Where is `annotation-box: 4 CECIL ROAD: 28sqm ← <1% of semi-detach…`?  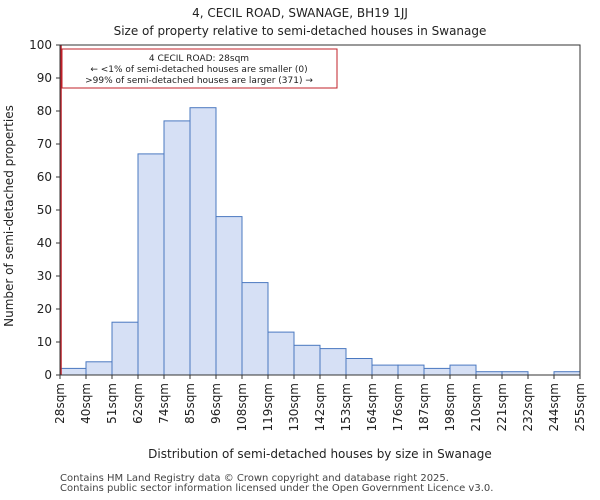
annotation-box: 4 CECIL ROAD: 28sqm ← <1% of semi-detach… is located at coordinates (199, 68).